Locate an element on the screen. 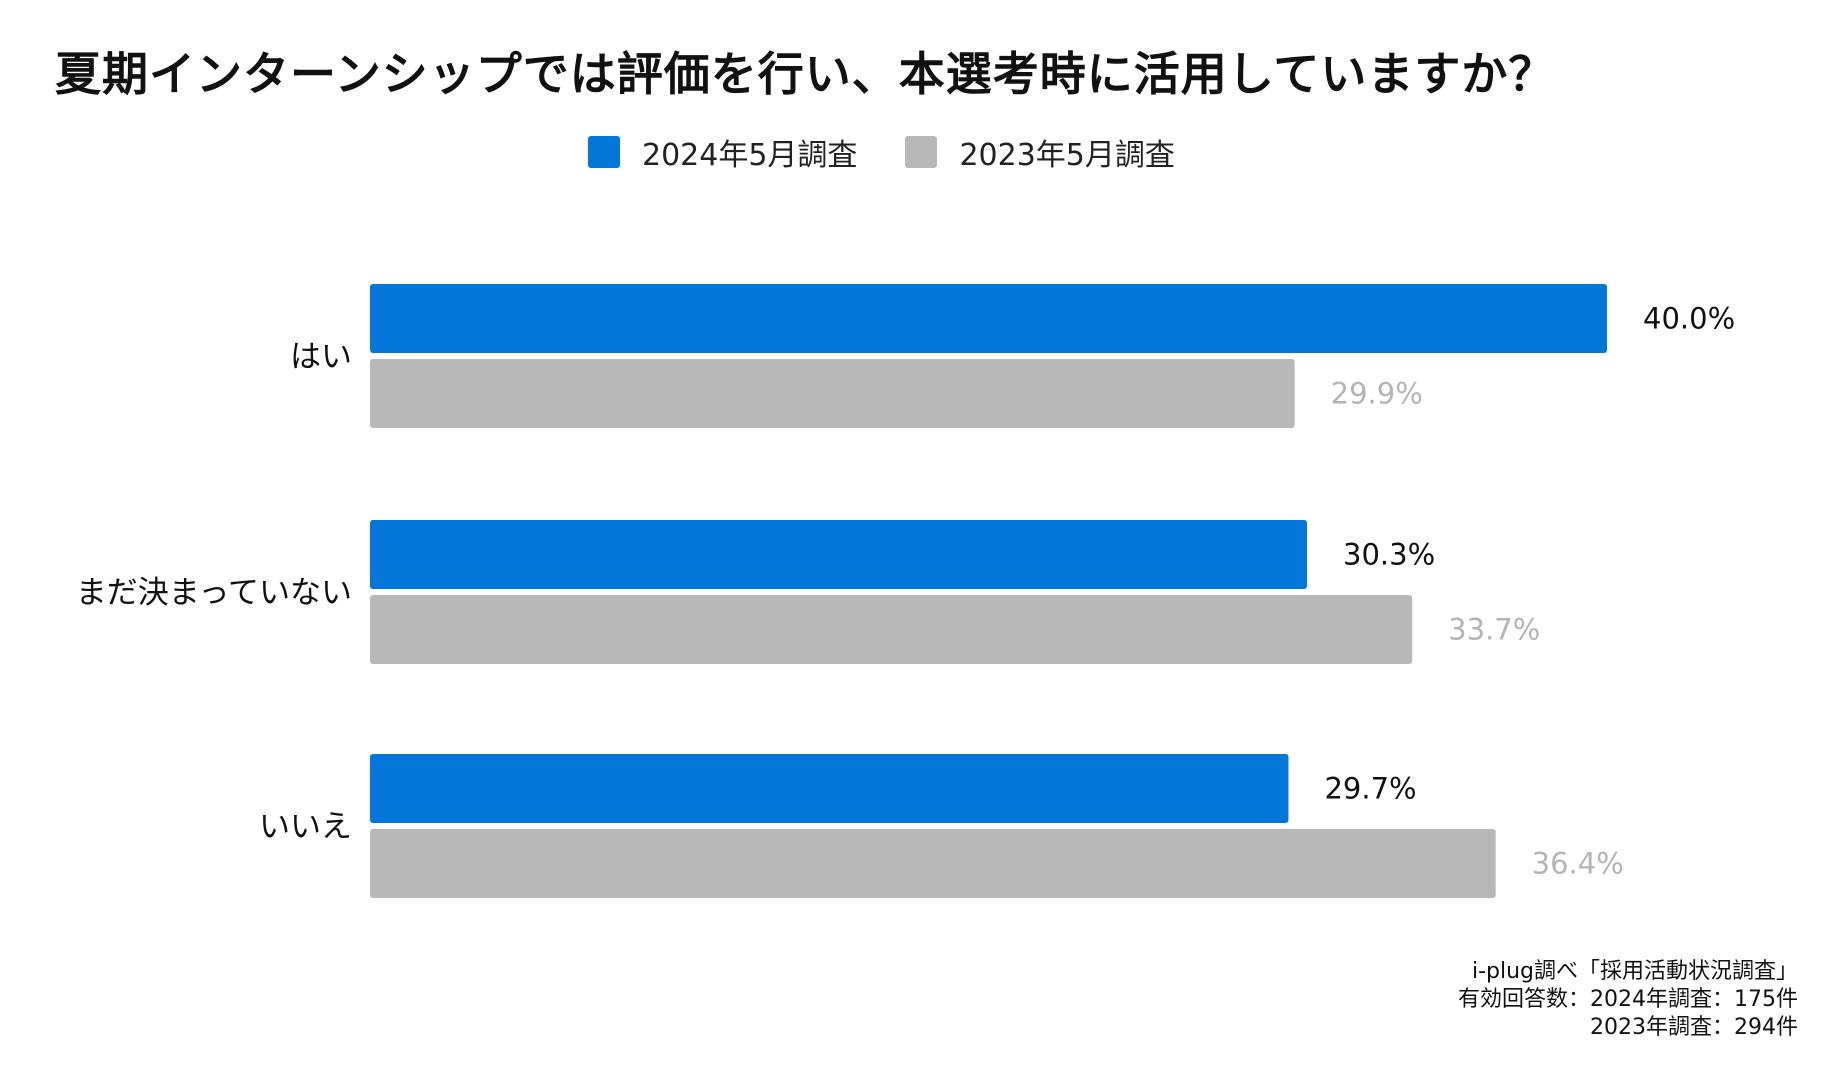 This screenshot has width=1838, height=1072. legend-item-2024: 2024年5月調査 is located at coordinates (722, 152).